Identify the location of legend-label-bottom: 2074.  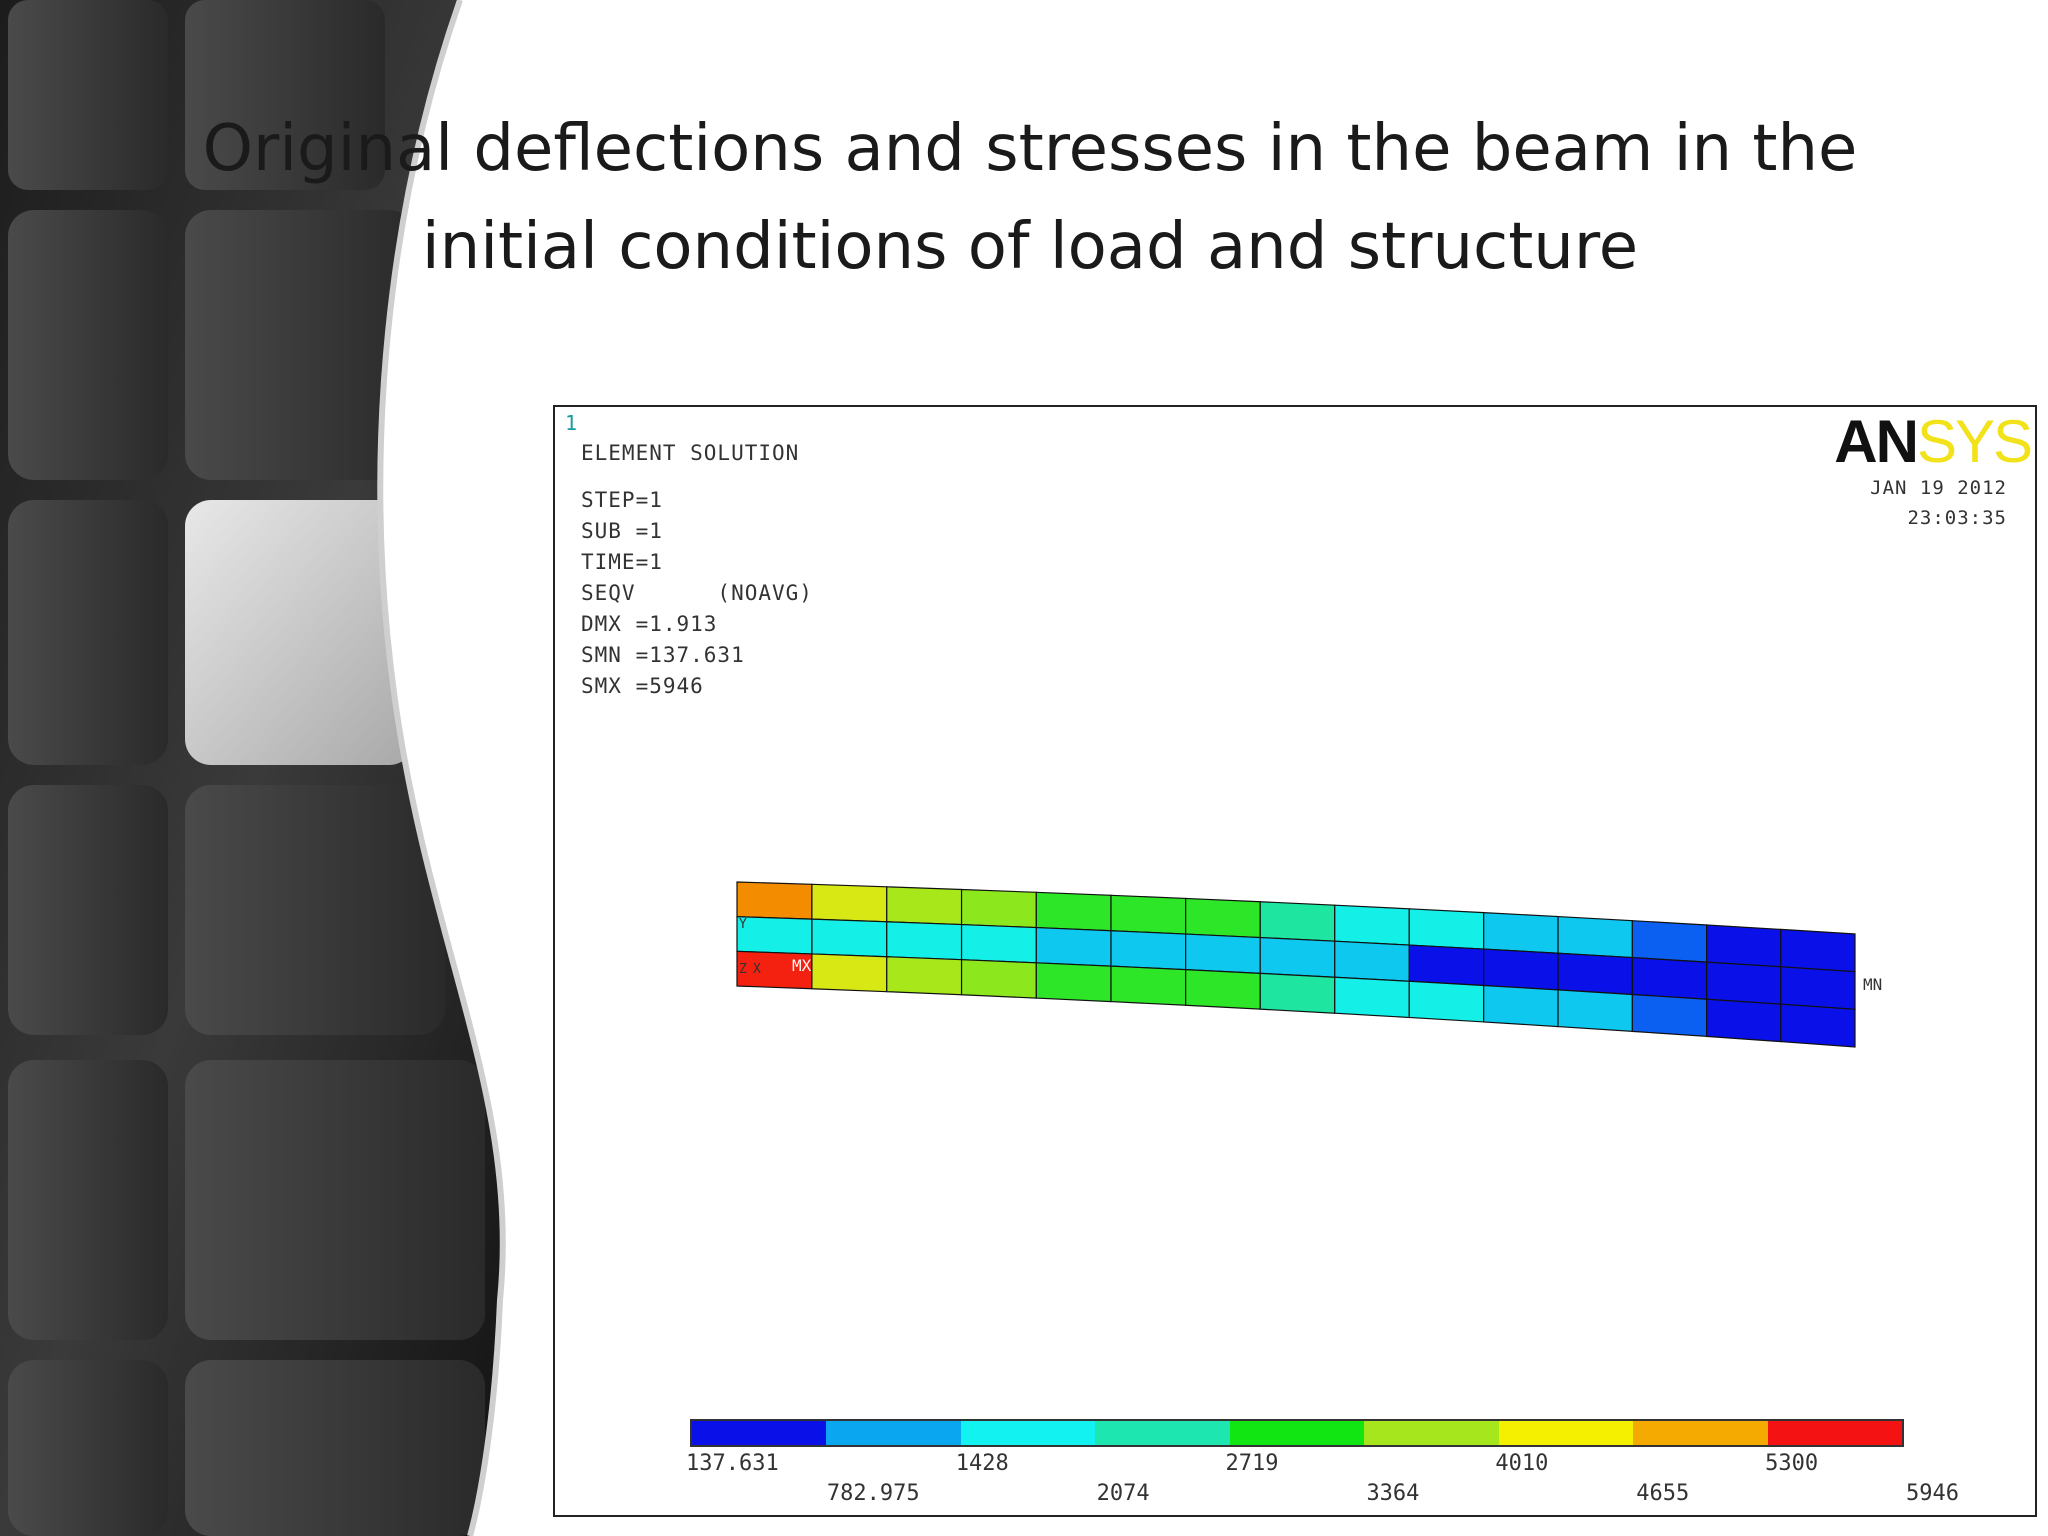
(1123, 1493).